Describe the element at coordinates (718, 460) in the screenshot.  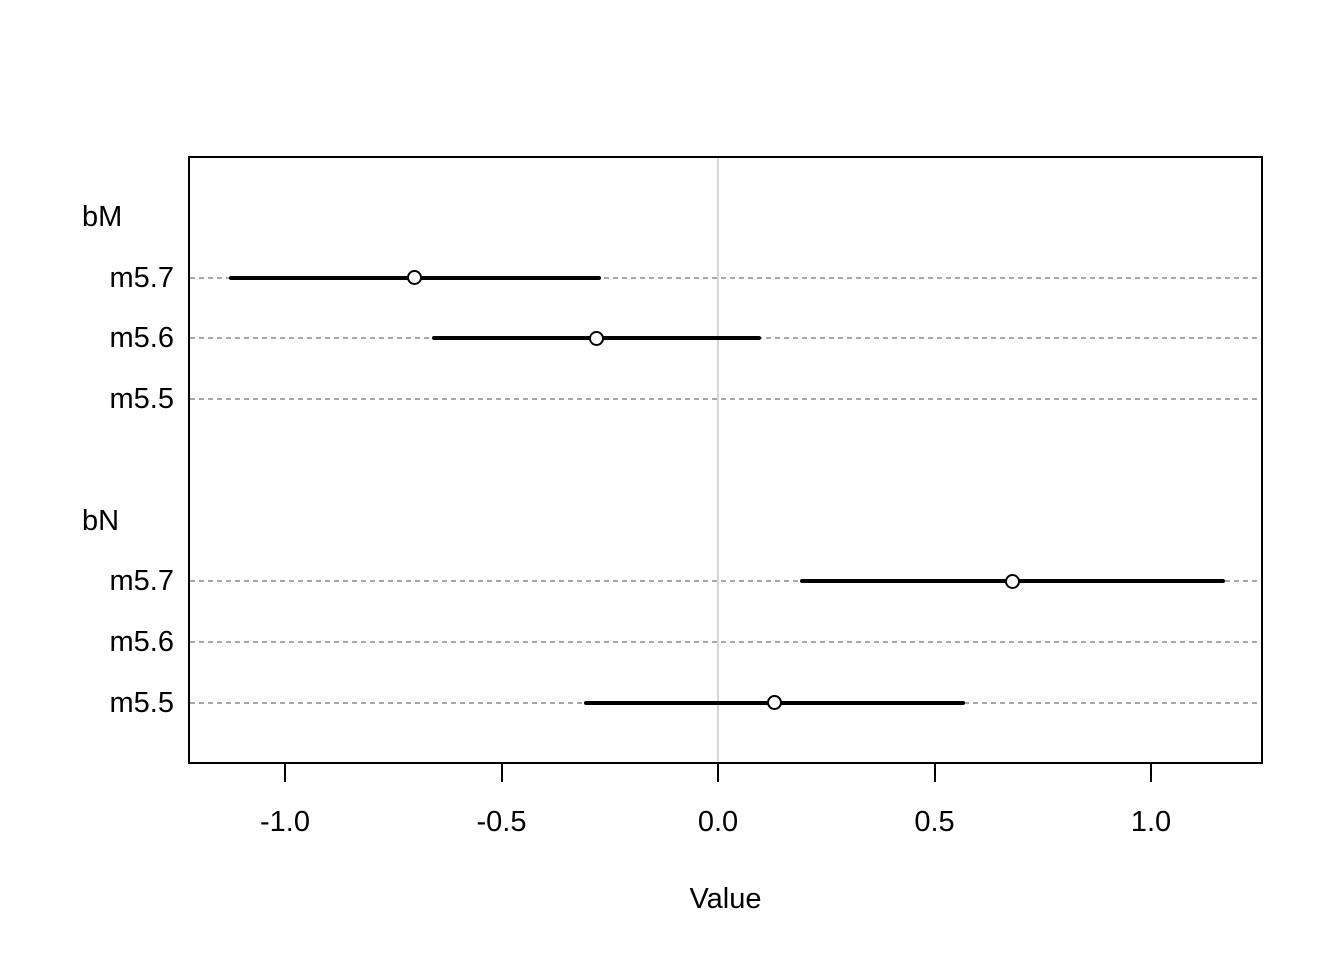
I see `zero-reference-line` at that location.